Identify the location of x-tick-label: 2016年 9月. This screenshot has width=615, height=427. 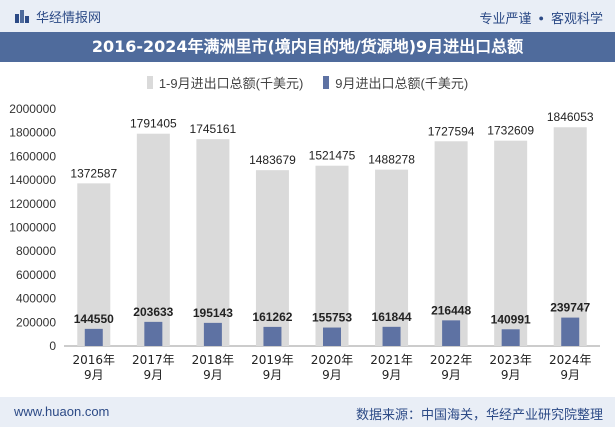
(94, 367).